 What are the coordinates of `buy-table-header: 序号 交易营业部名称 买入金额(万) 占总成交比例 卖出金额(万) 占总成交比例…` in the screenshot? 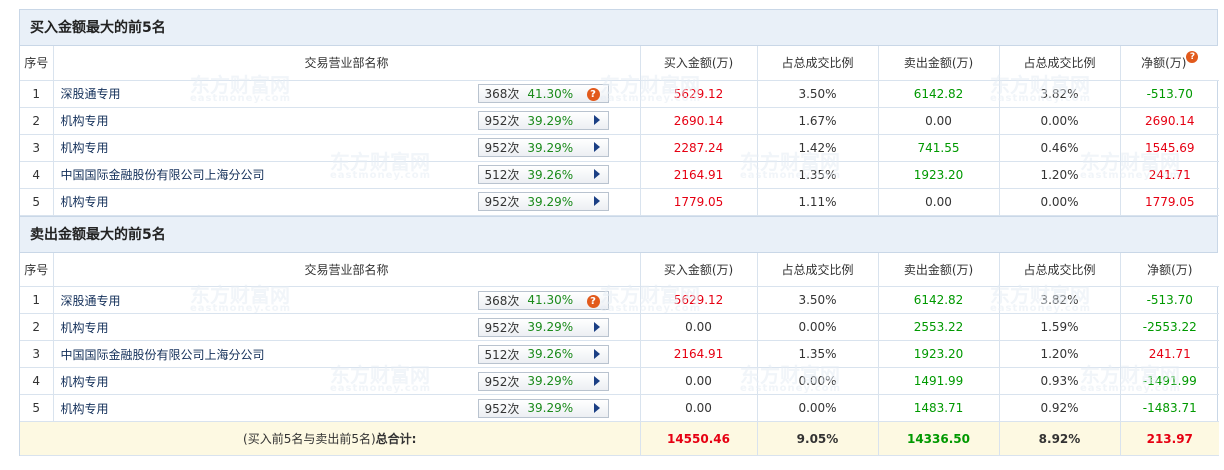 It's located at (619, 63).